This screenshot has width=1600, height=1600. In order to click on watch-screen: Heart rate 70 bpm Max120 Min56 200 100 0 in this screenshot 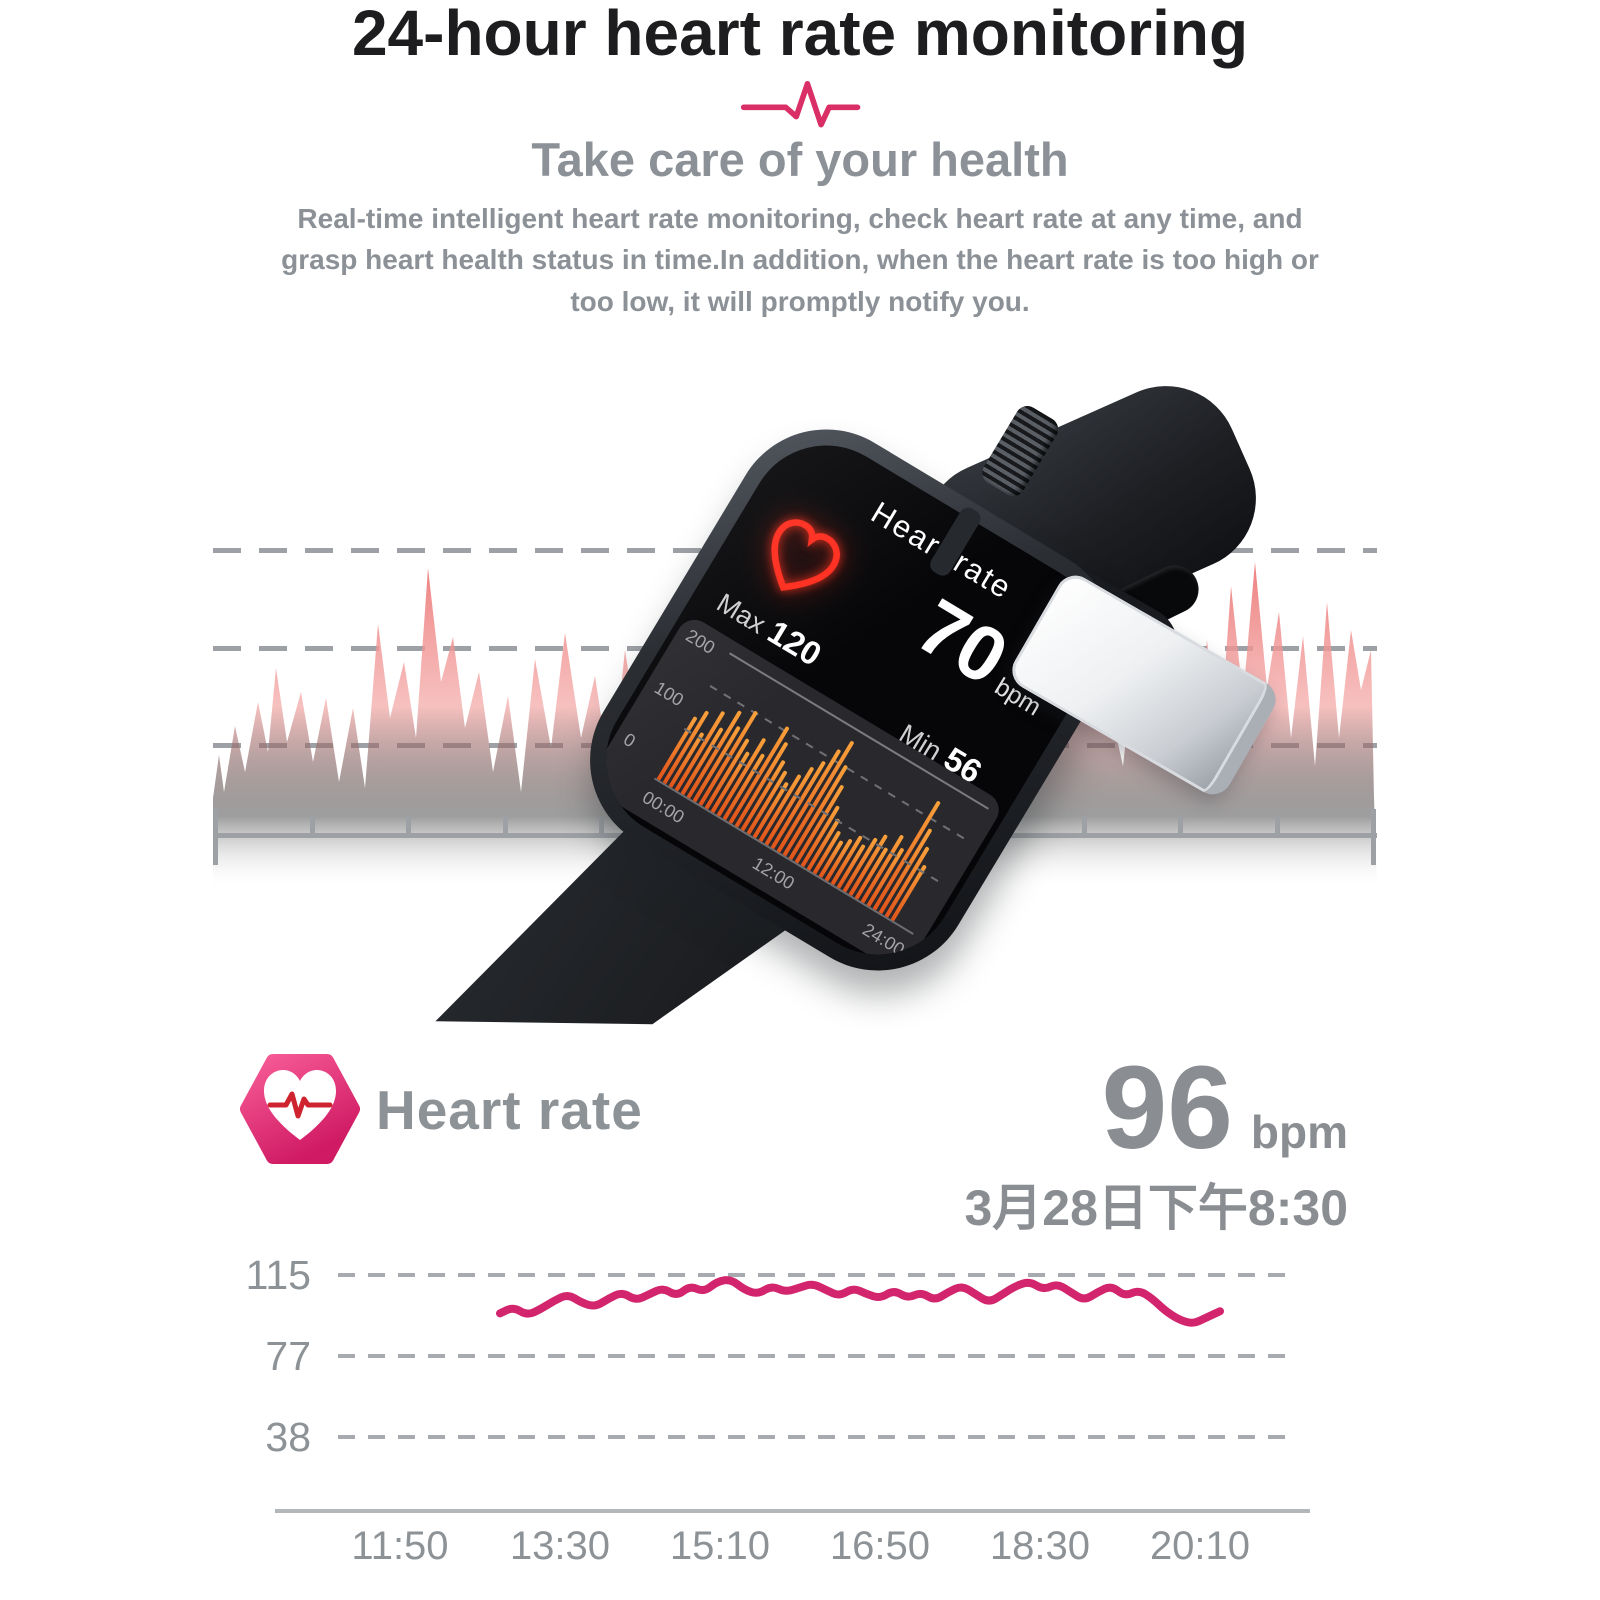, I will do `click(852, 700)`.